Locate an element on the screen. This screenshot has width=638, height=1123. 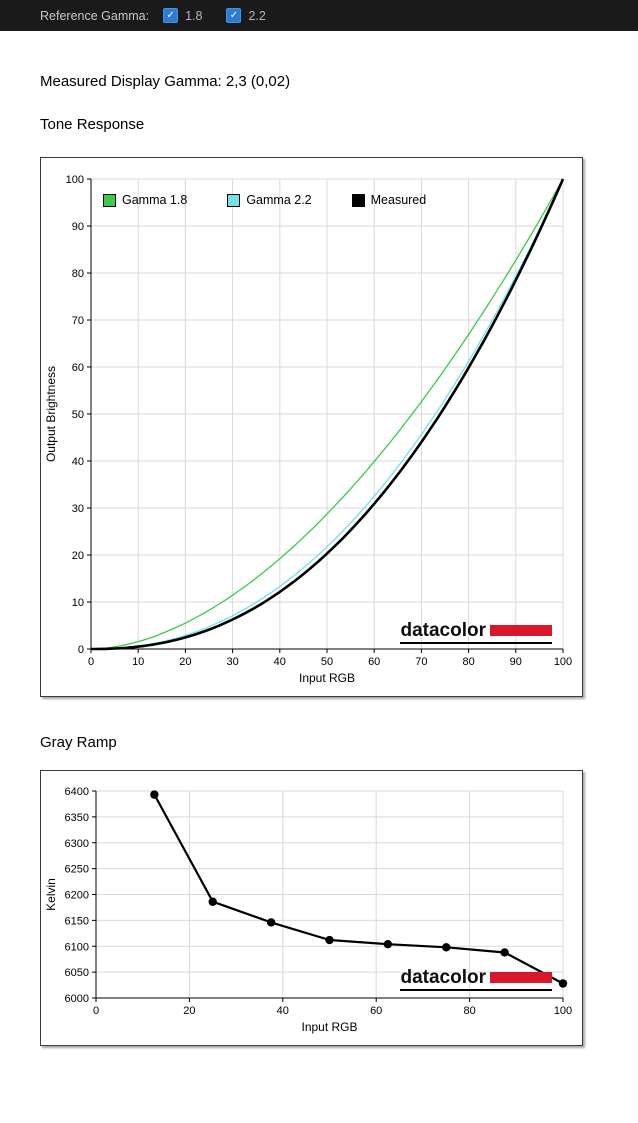
legend-label: Gamma 2.2 is located at coordinates (279, 200).